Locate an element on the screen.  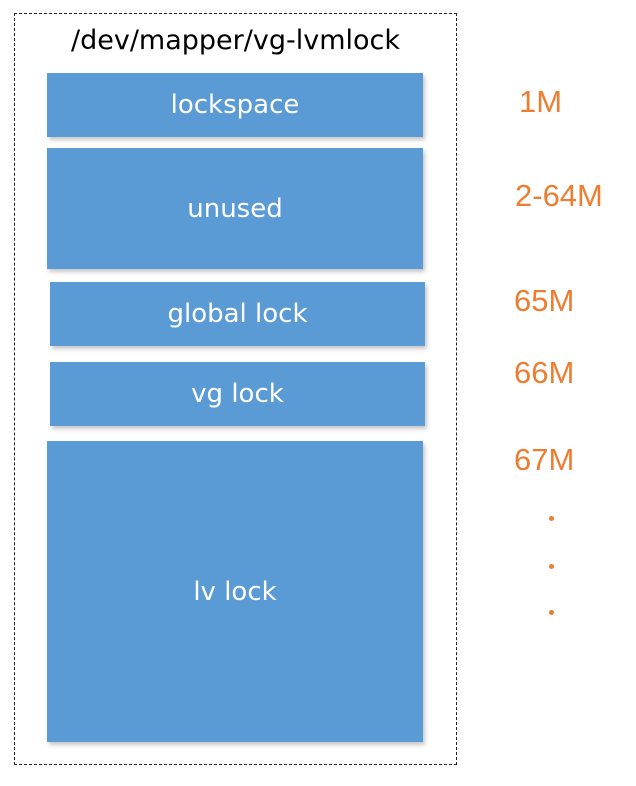
offset-label-lockspace: 1M is located at coordinates (541, 101).